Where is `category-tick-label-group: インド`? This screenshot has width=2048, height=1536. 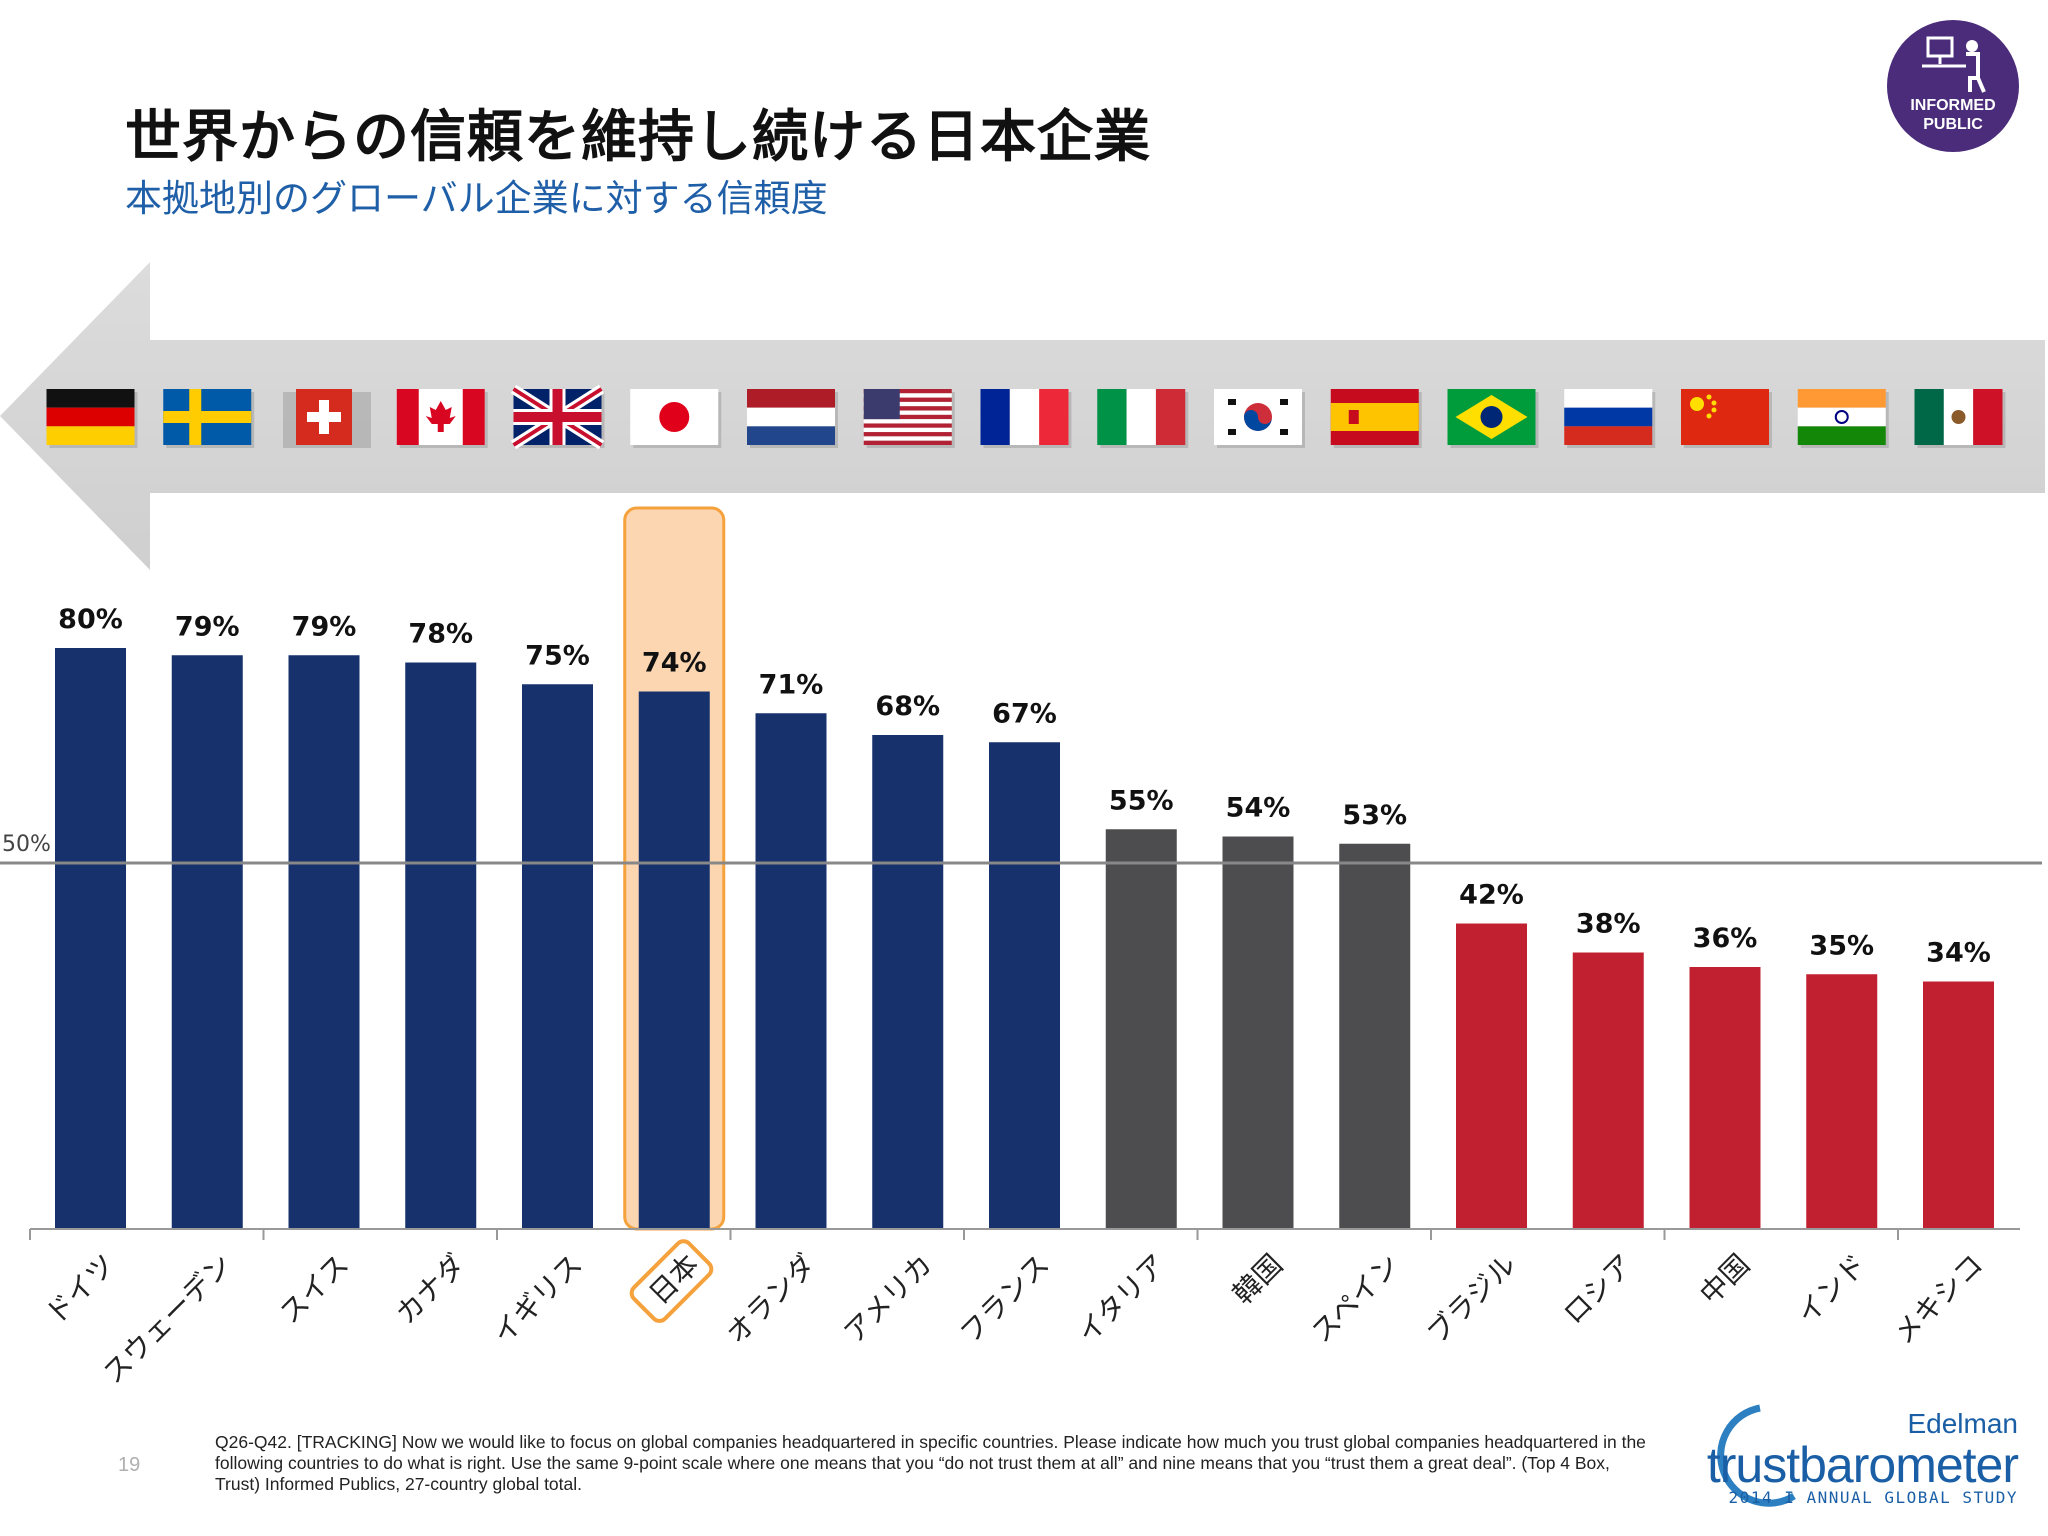 category-tick-label-group: インド is located at coordinates (1831, 1289).